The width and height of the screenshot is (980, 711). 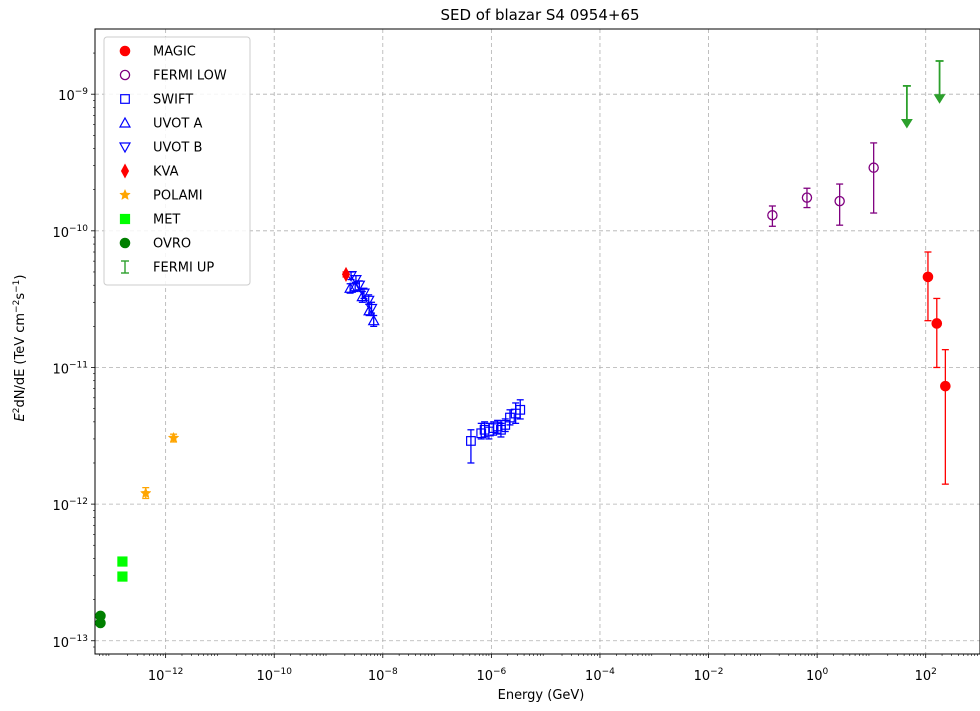 I want to click on legend-item: SWIFT, so click(x=156, y=100).